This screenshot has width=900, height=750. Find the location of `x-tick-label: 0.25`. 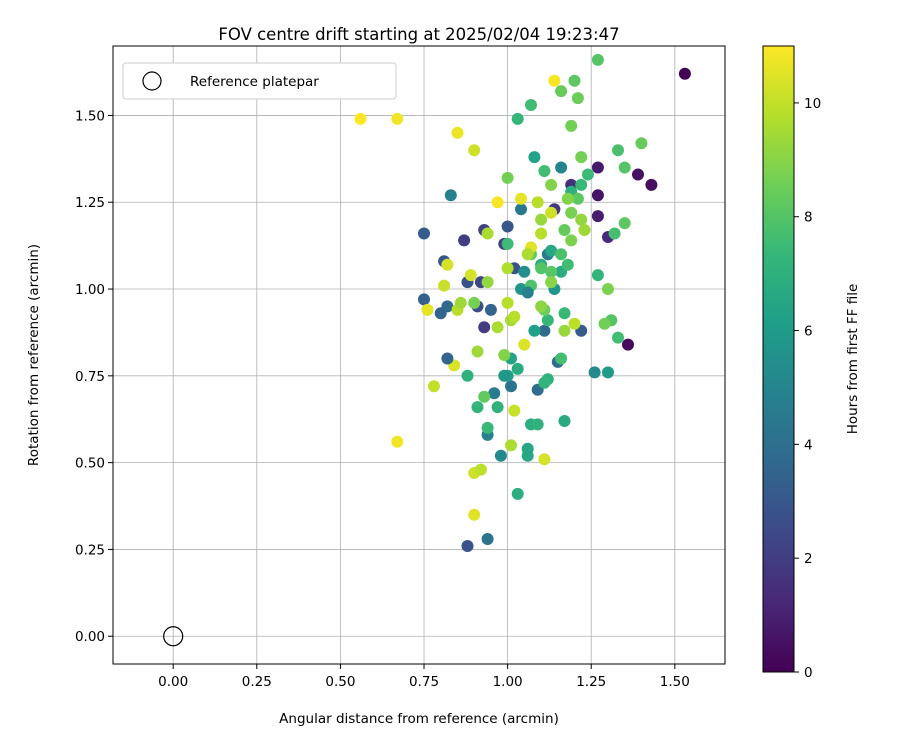

x-tick-label: 0.25 is located at coordinates (257, 682).